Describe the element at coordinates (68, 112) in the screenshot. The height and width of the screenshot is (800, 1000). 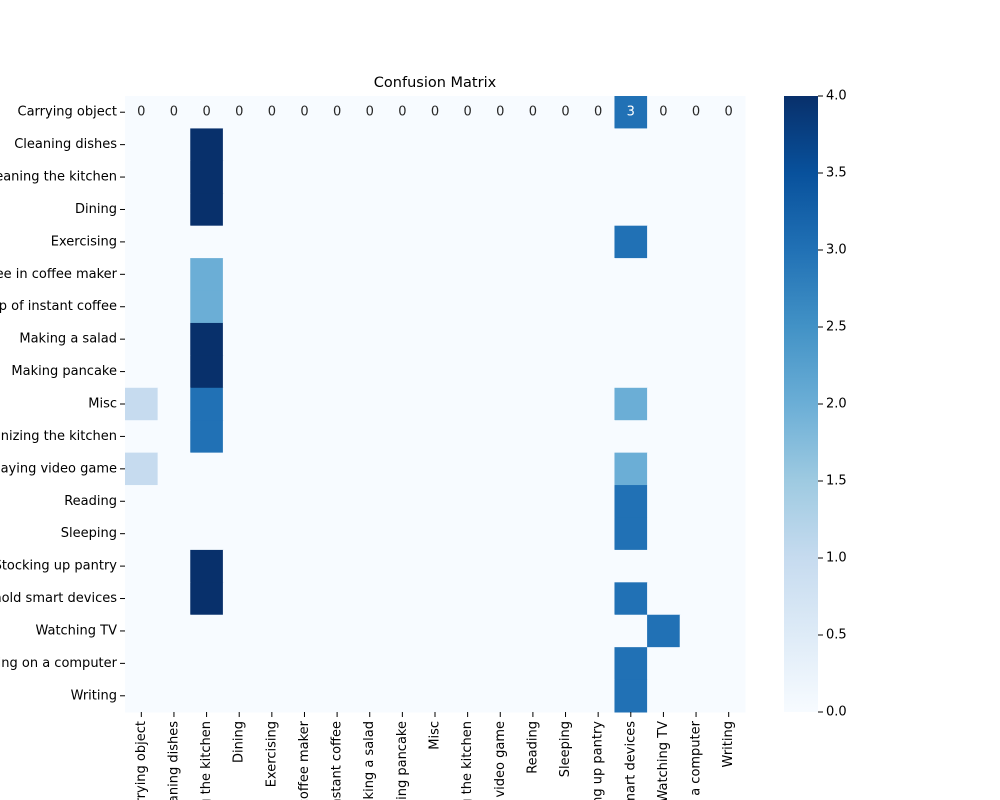
I see `y-tick-label: Carrying object` at that location.